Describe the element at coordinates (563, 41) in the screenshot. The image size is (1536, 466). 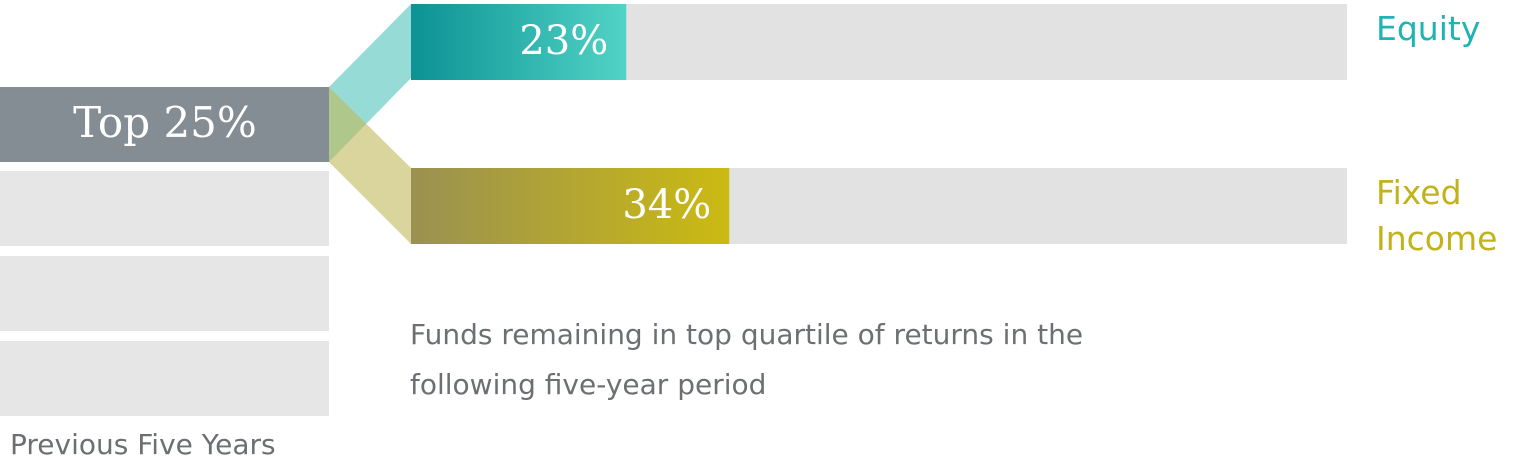
I see `value-label: 23%` at that location.